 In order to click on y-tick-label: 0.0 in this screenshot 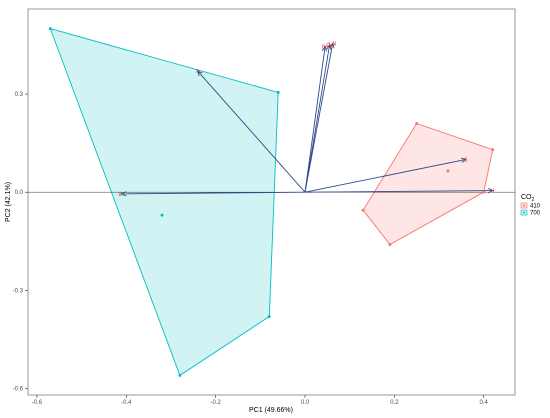, I will do `click(19, 193)`.